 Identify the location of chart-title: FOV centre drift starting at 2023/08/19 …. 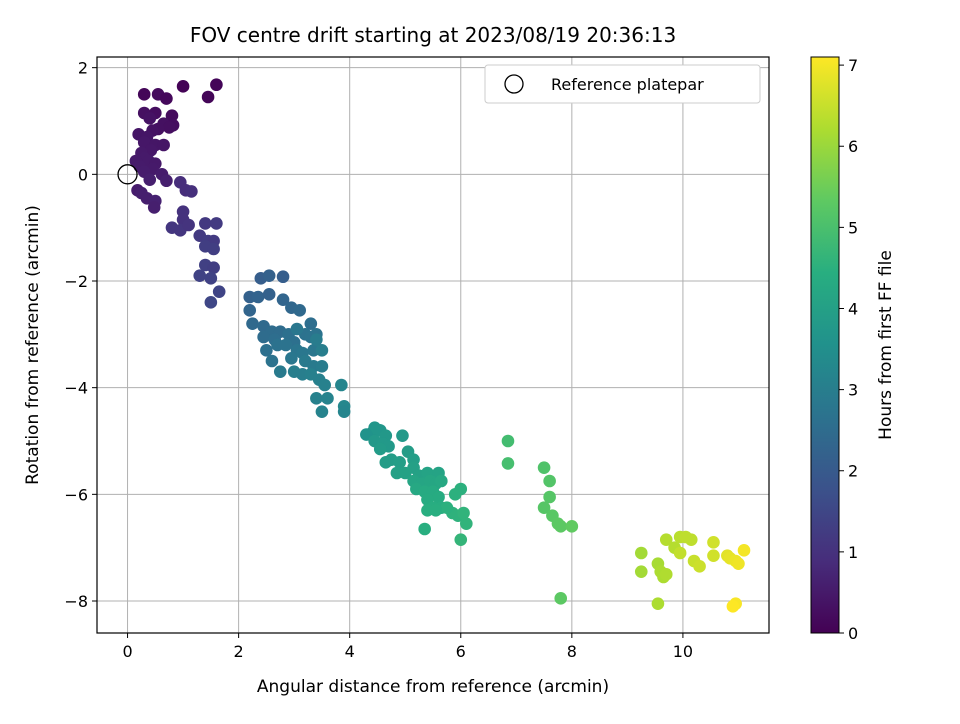
(433, 35).